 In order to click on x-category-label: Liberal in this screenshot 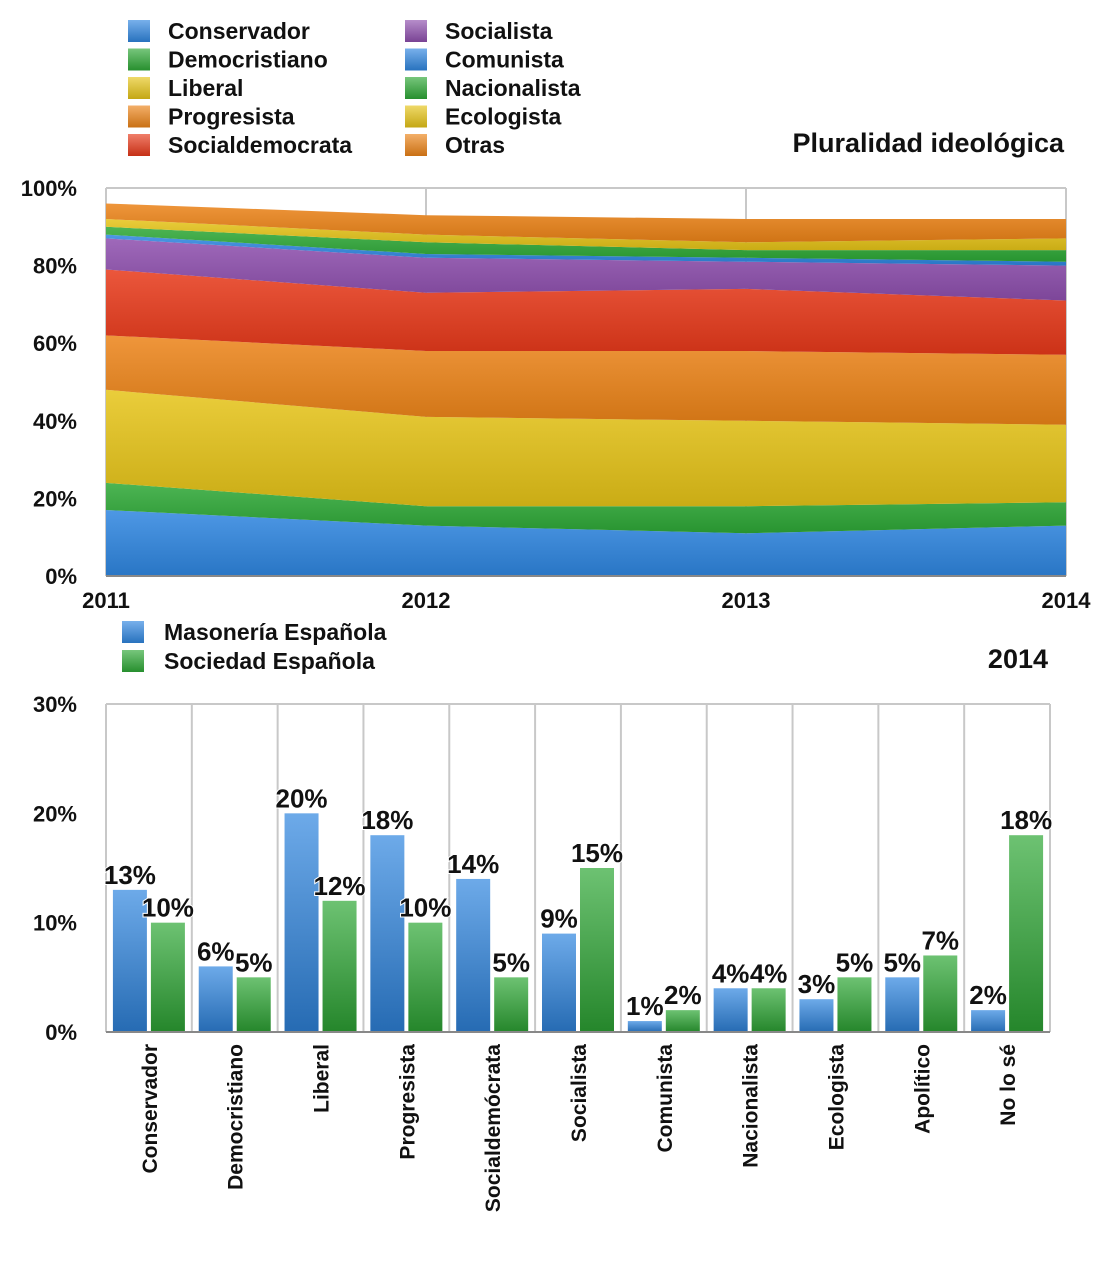, I will do `click(322, 1078)`.